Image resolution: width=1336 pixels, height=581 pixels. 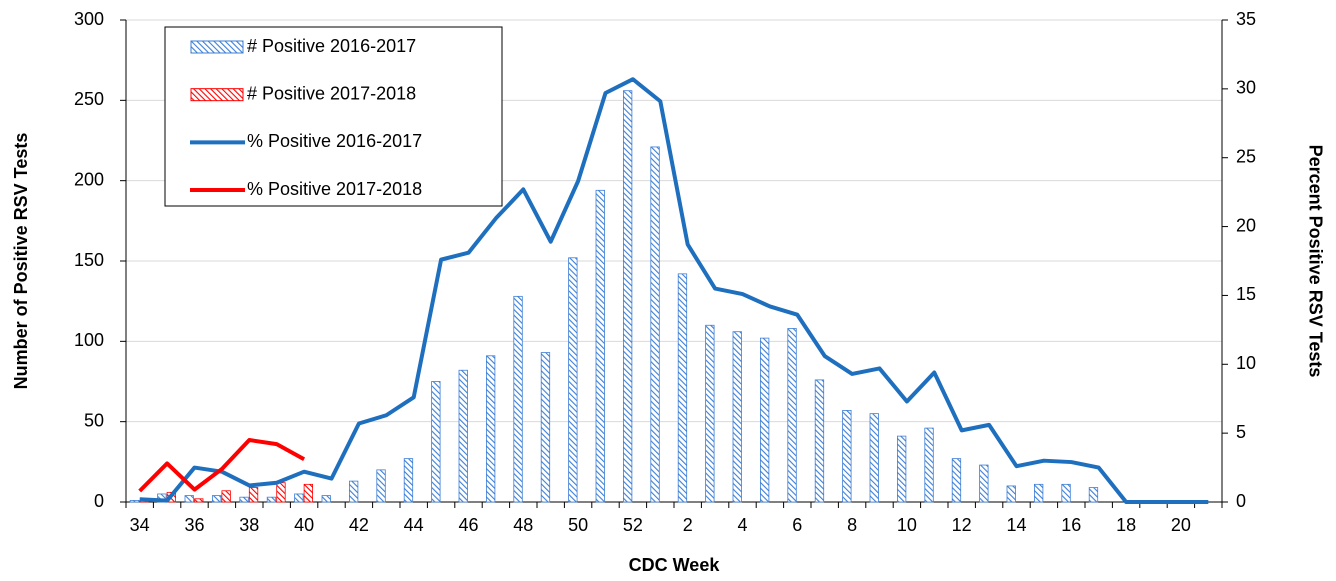 What do you see at coordinates (414, 525) in the screenshot?
I see `x-tick-label: 44` at bounding box center [414, 525].